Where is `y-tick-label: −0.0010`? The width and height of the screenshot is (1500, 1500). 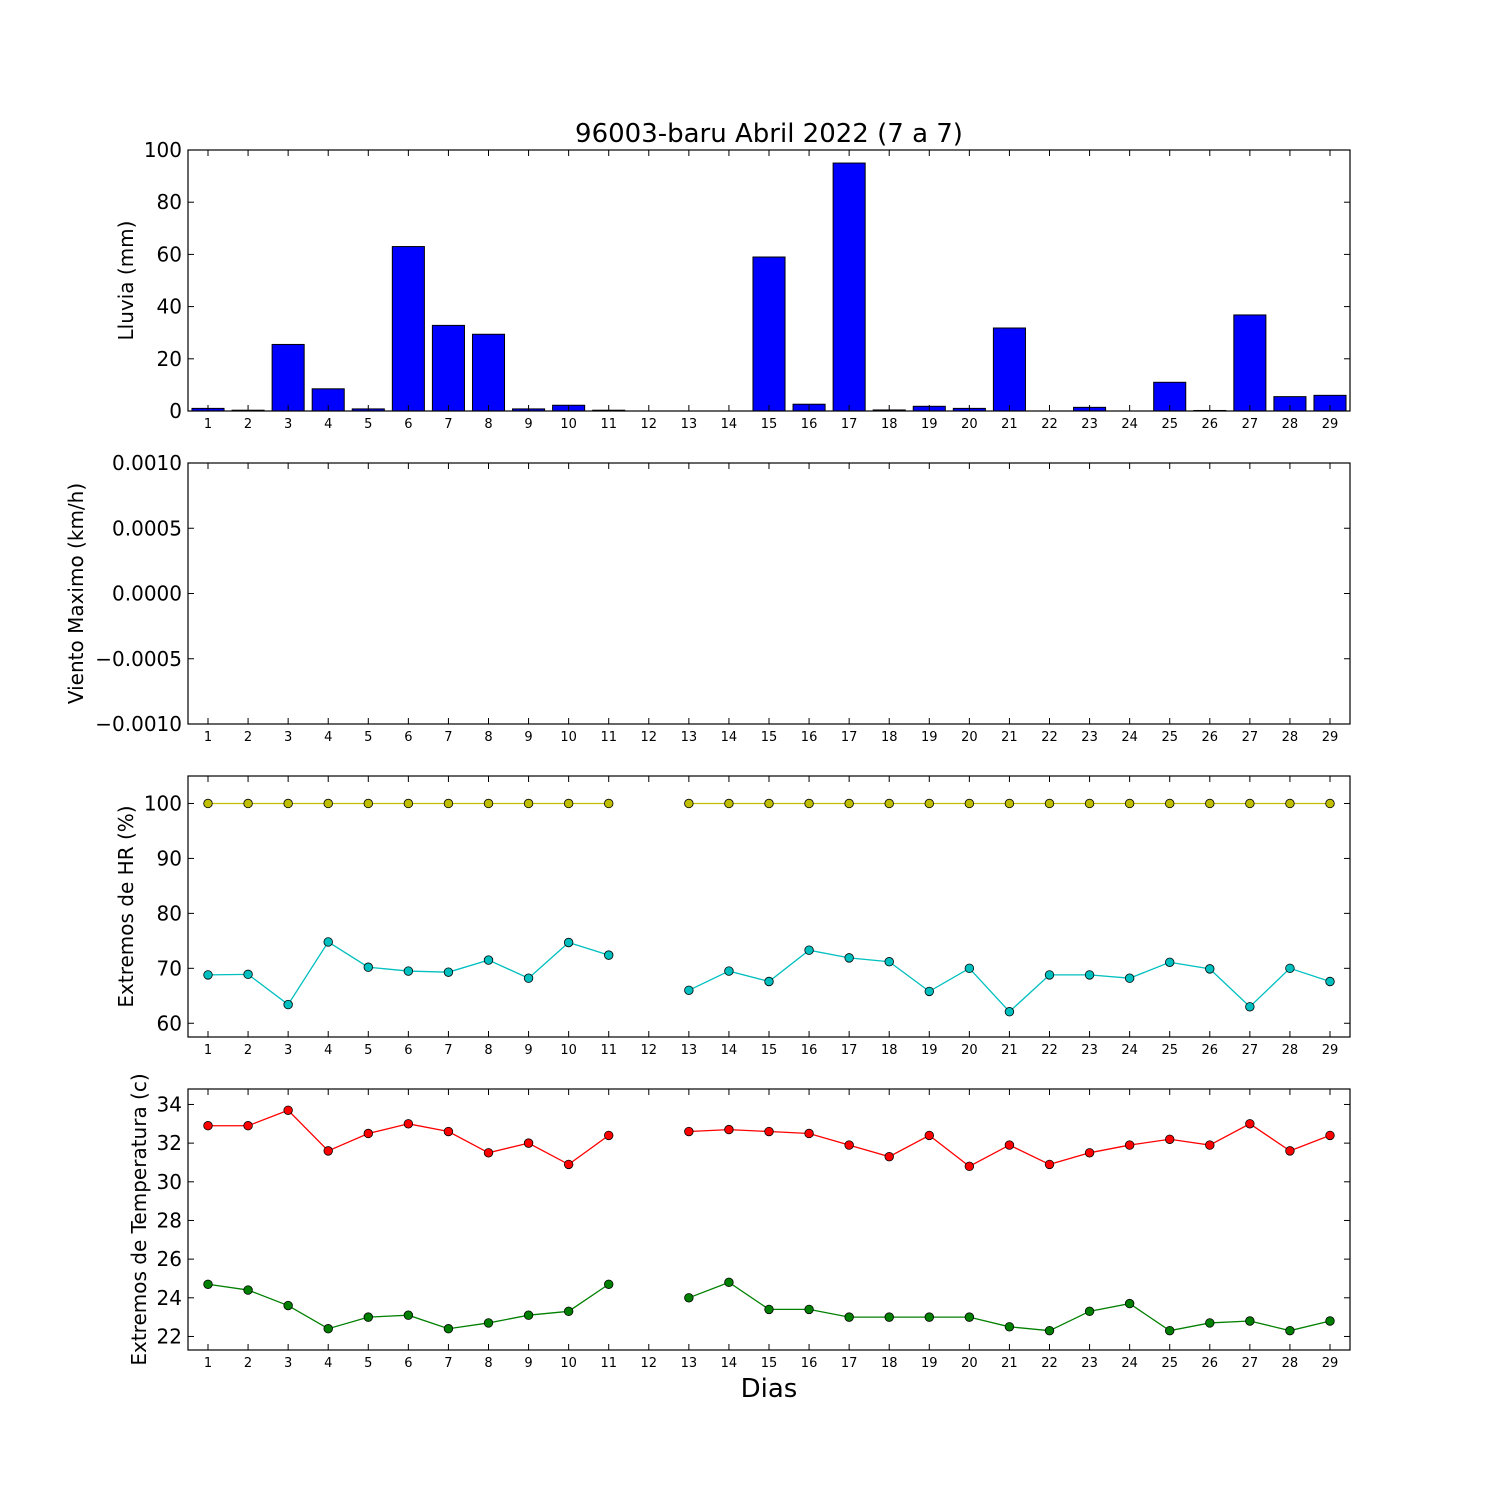
y-tick-label: −0.0010 is located at coordinates (138, 724).